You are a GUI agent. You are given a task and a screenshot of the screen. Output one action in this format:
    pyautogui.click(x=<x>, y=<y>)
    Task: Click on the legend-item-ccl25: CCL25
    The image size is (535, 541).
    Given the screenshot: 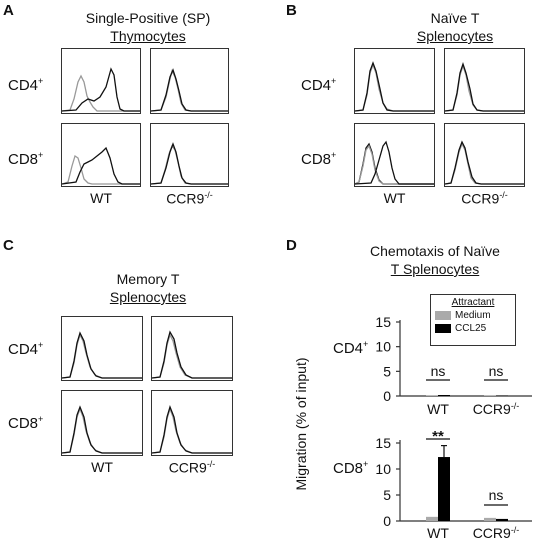 What is the action you would take?
    pyautogui.click(x=475, y=328)
    